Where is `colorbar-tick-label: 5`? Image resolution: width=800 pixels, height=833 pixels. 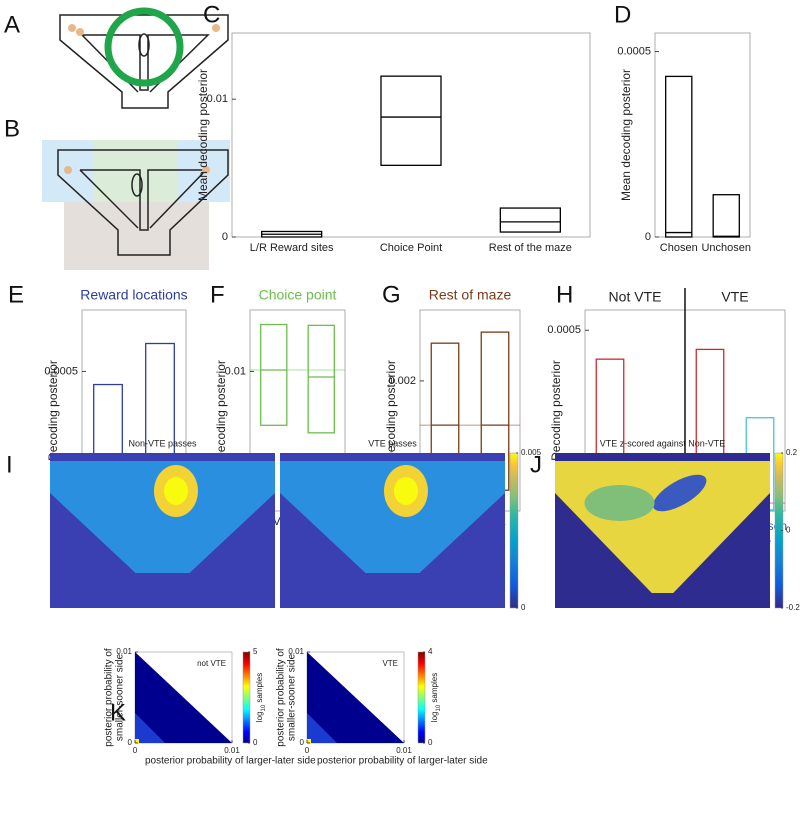 colorbar-tick-label: 5 is located at coordinates (255, 651).